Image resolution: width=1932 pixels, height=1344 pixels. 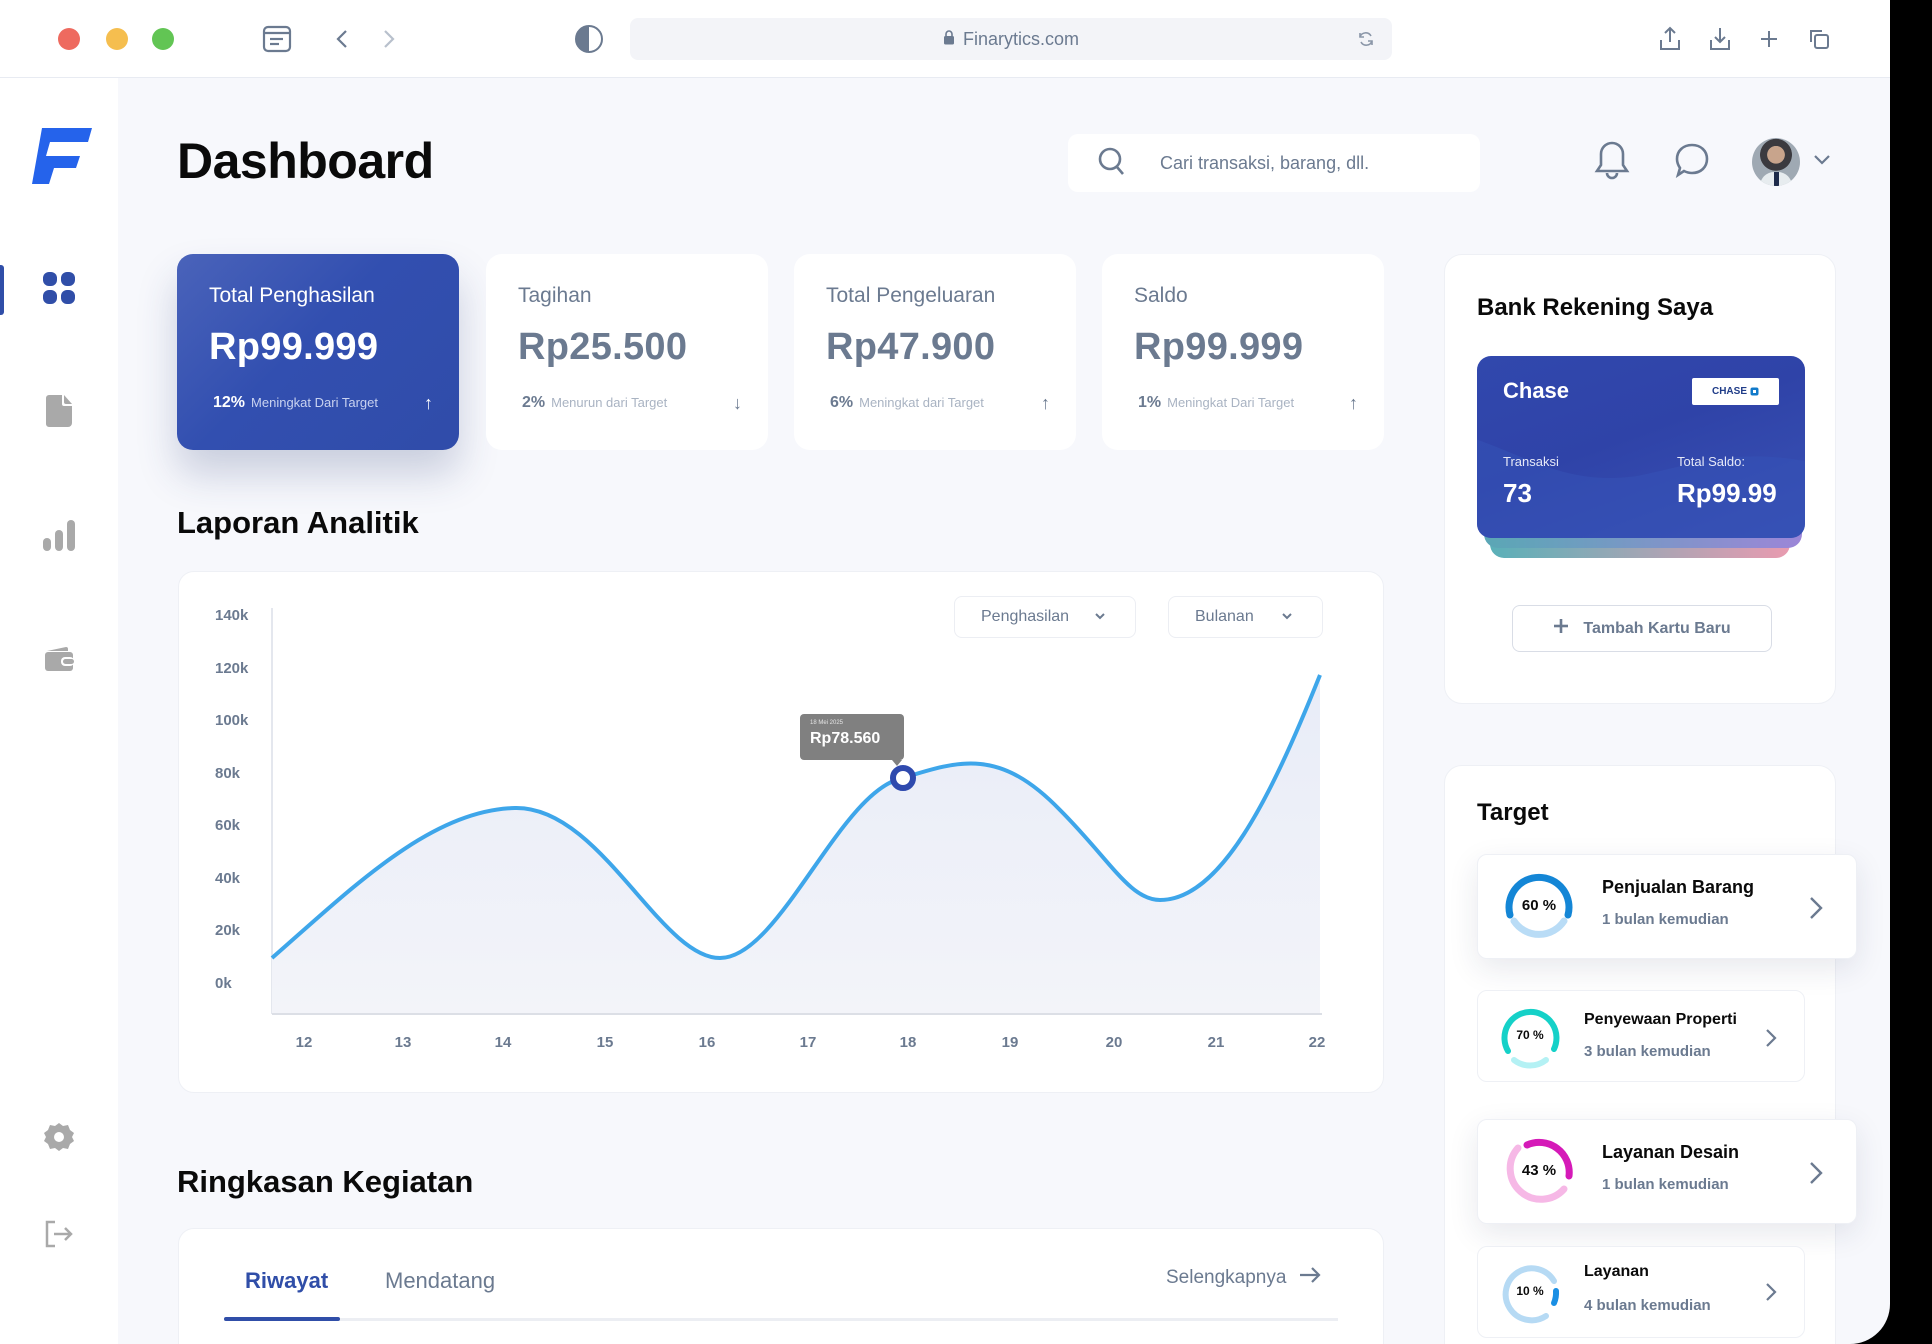 I want to click on sidebar-item-settings, so click(x=59, y=1139).